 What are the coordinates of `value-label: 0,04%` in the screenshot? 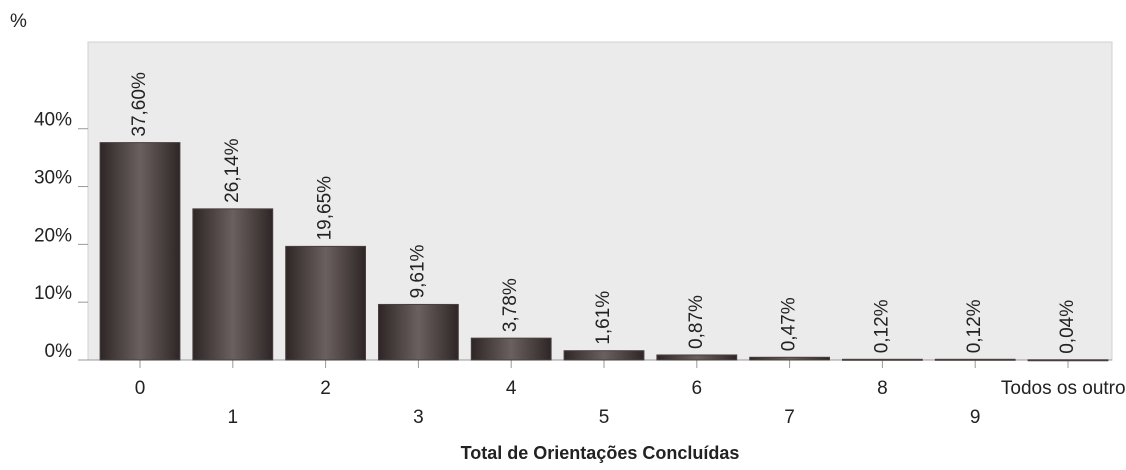 It's located at (1067, 327).